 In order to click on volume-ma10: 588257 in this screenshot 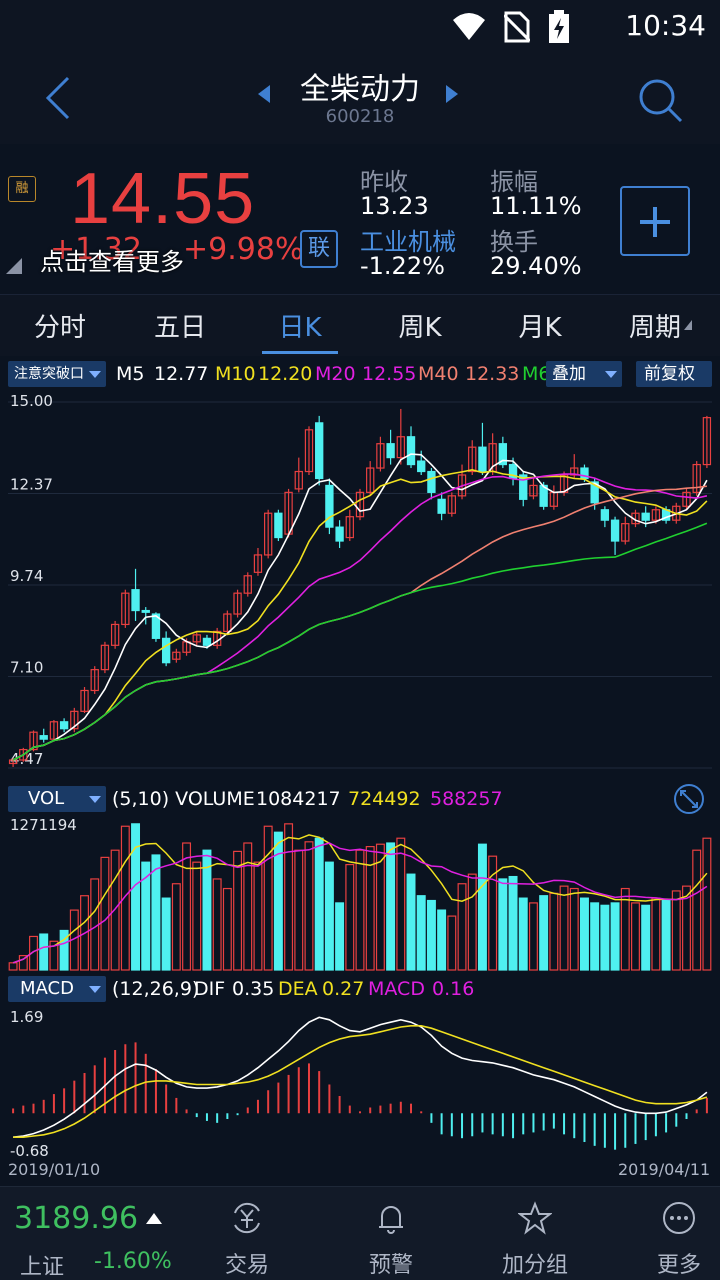, I will do `click(466, 799)`.